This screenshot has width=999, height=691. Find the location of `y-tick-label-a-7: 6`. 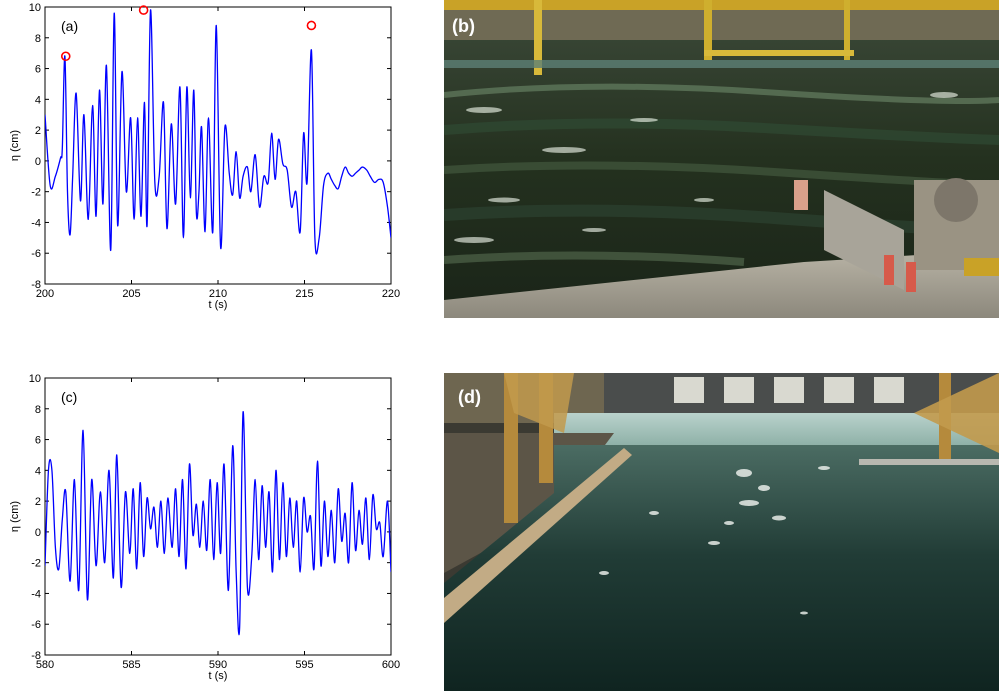

y-tick-label-a-7: 6 is located at coordinates (38, 70).